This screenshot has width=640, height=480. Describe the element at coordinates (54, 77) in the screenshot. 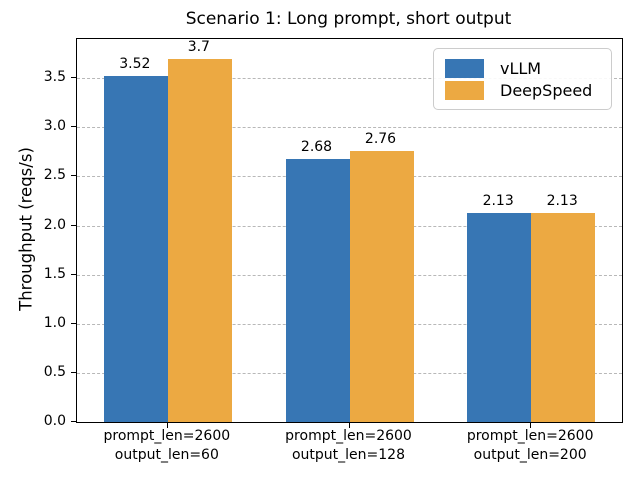

I see `y-tick-label: 3.5` at that location.